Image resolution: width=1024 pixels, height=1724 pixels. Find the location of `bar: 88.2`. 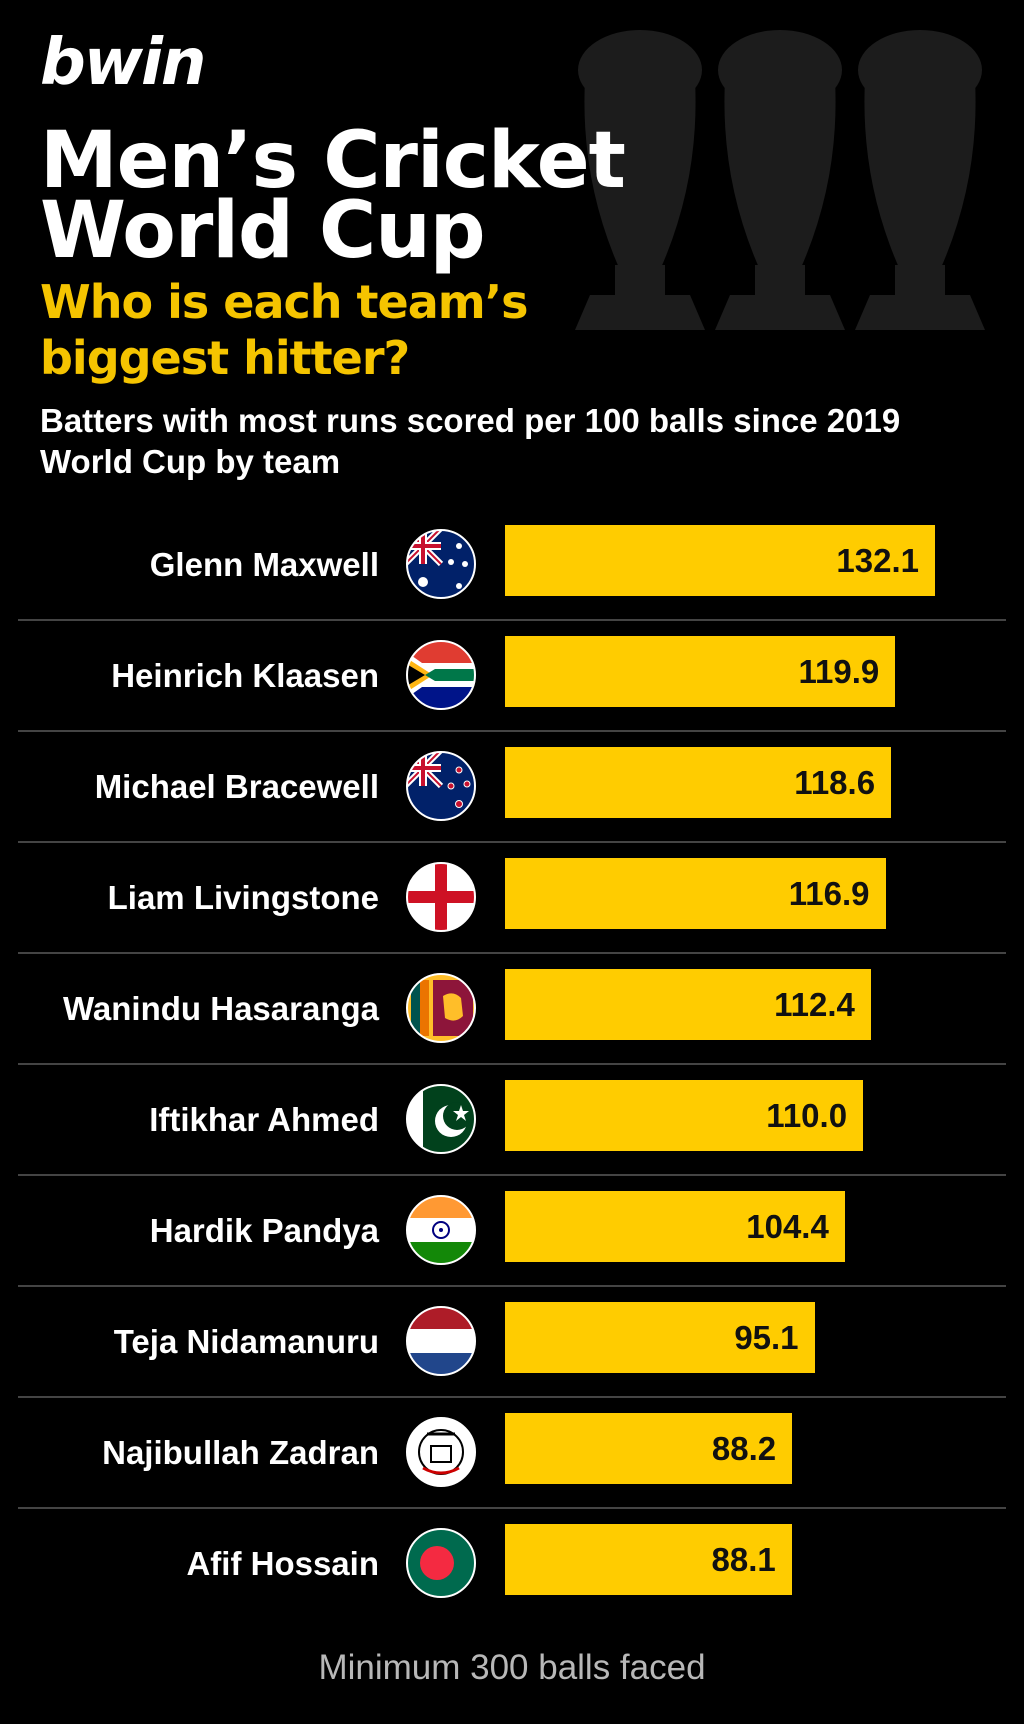

bar: 88.2 is located at coordinates (649, 1448).